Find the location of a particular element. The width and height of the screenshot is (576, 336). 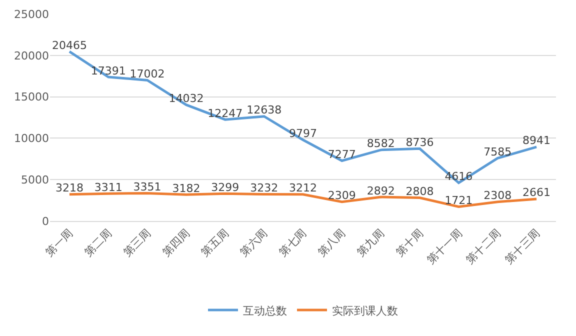

data-label: 3232 is located at coordinates (264, 187).